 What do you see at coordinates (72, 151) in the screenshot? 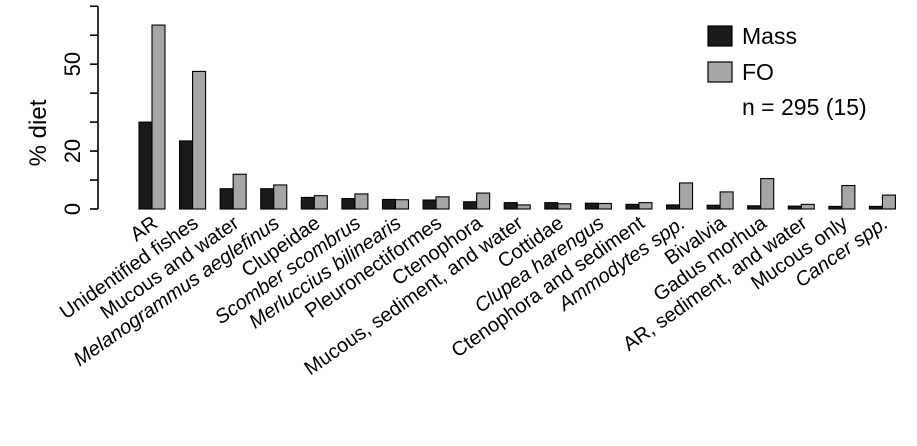
I see `y-tick-label: 20` at bounding box center [72, 151].